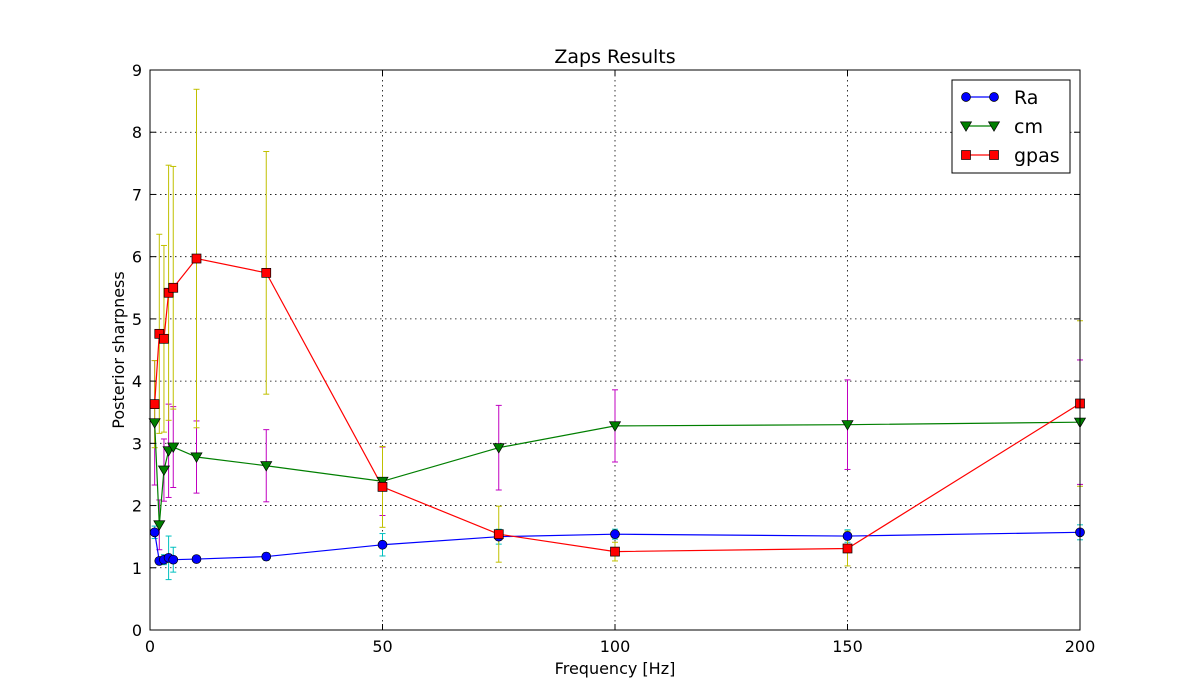 Image resolution: width=1200 pixels, height=700 pixels. I want to click on x-tick-label: 150, so click(847, 646).